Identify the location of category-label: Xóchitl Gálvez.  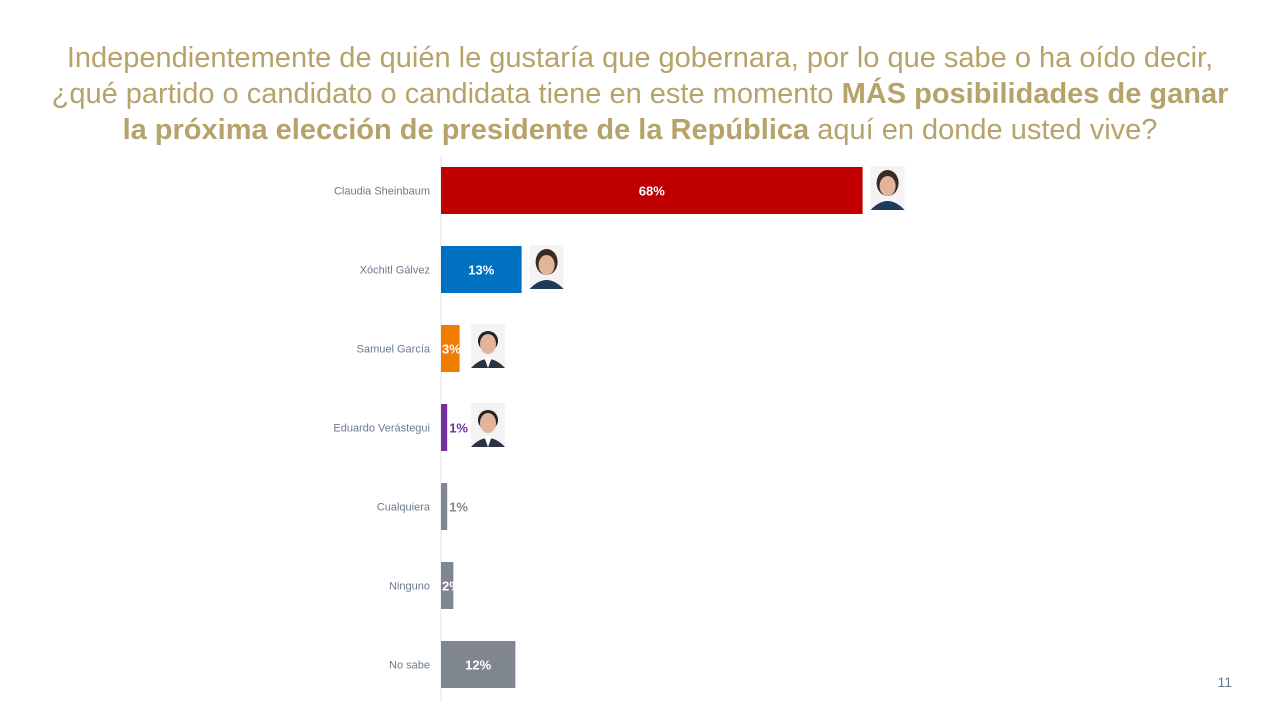
(395, 271).